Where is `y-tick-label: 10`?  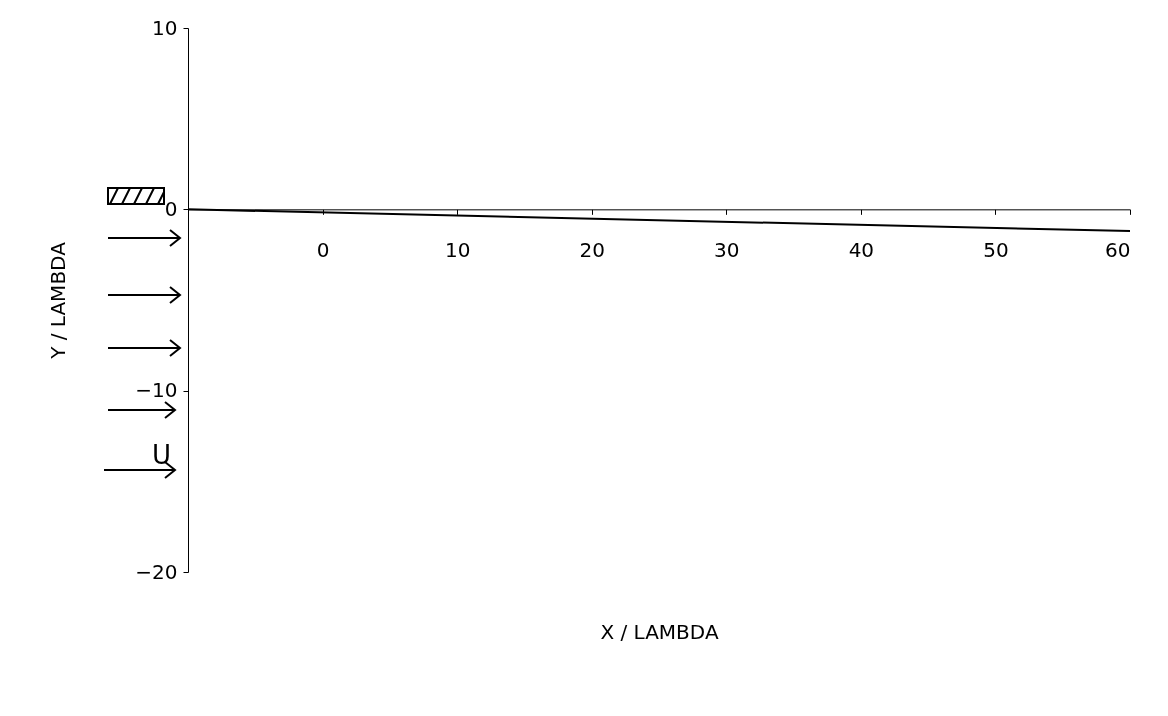
y-tick-label: 10 is located at coordinates (165, 27).